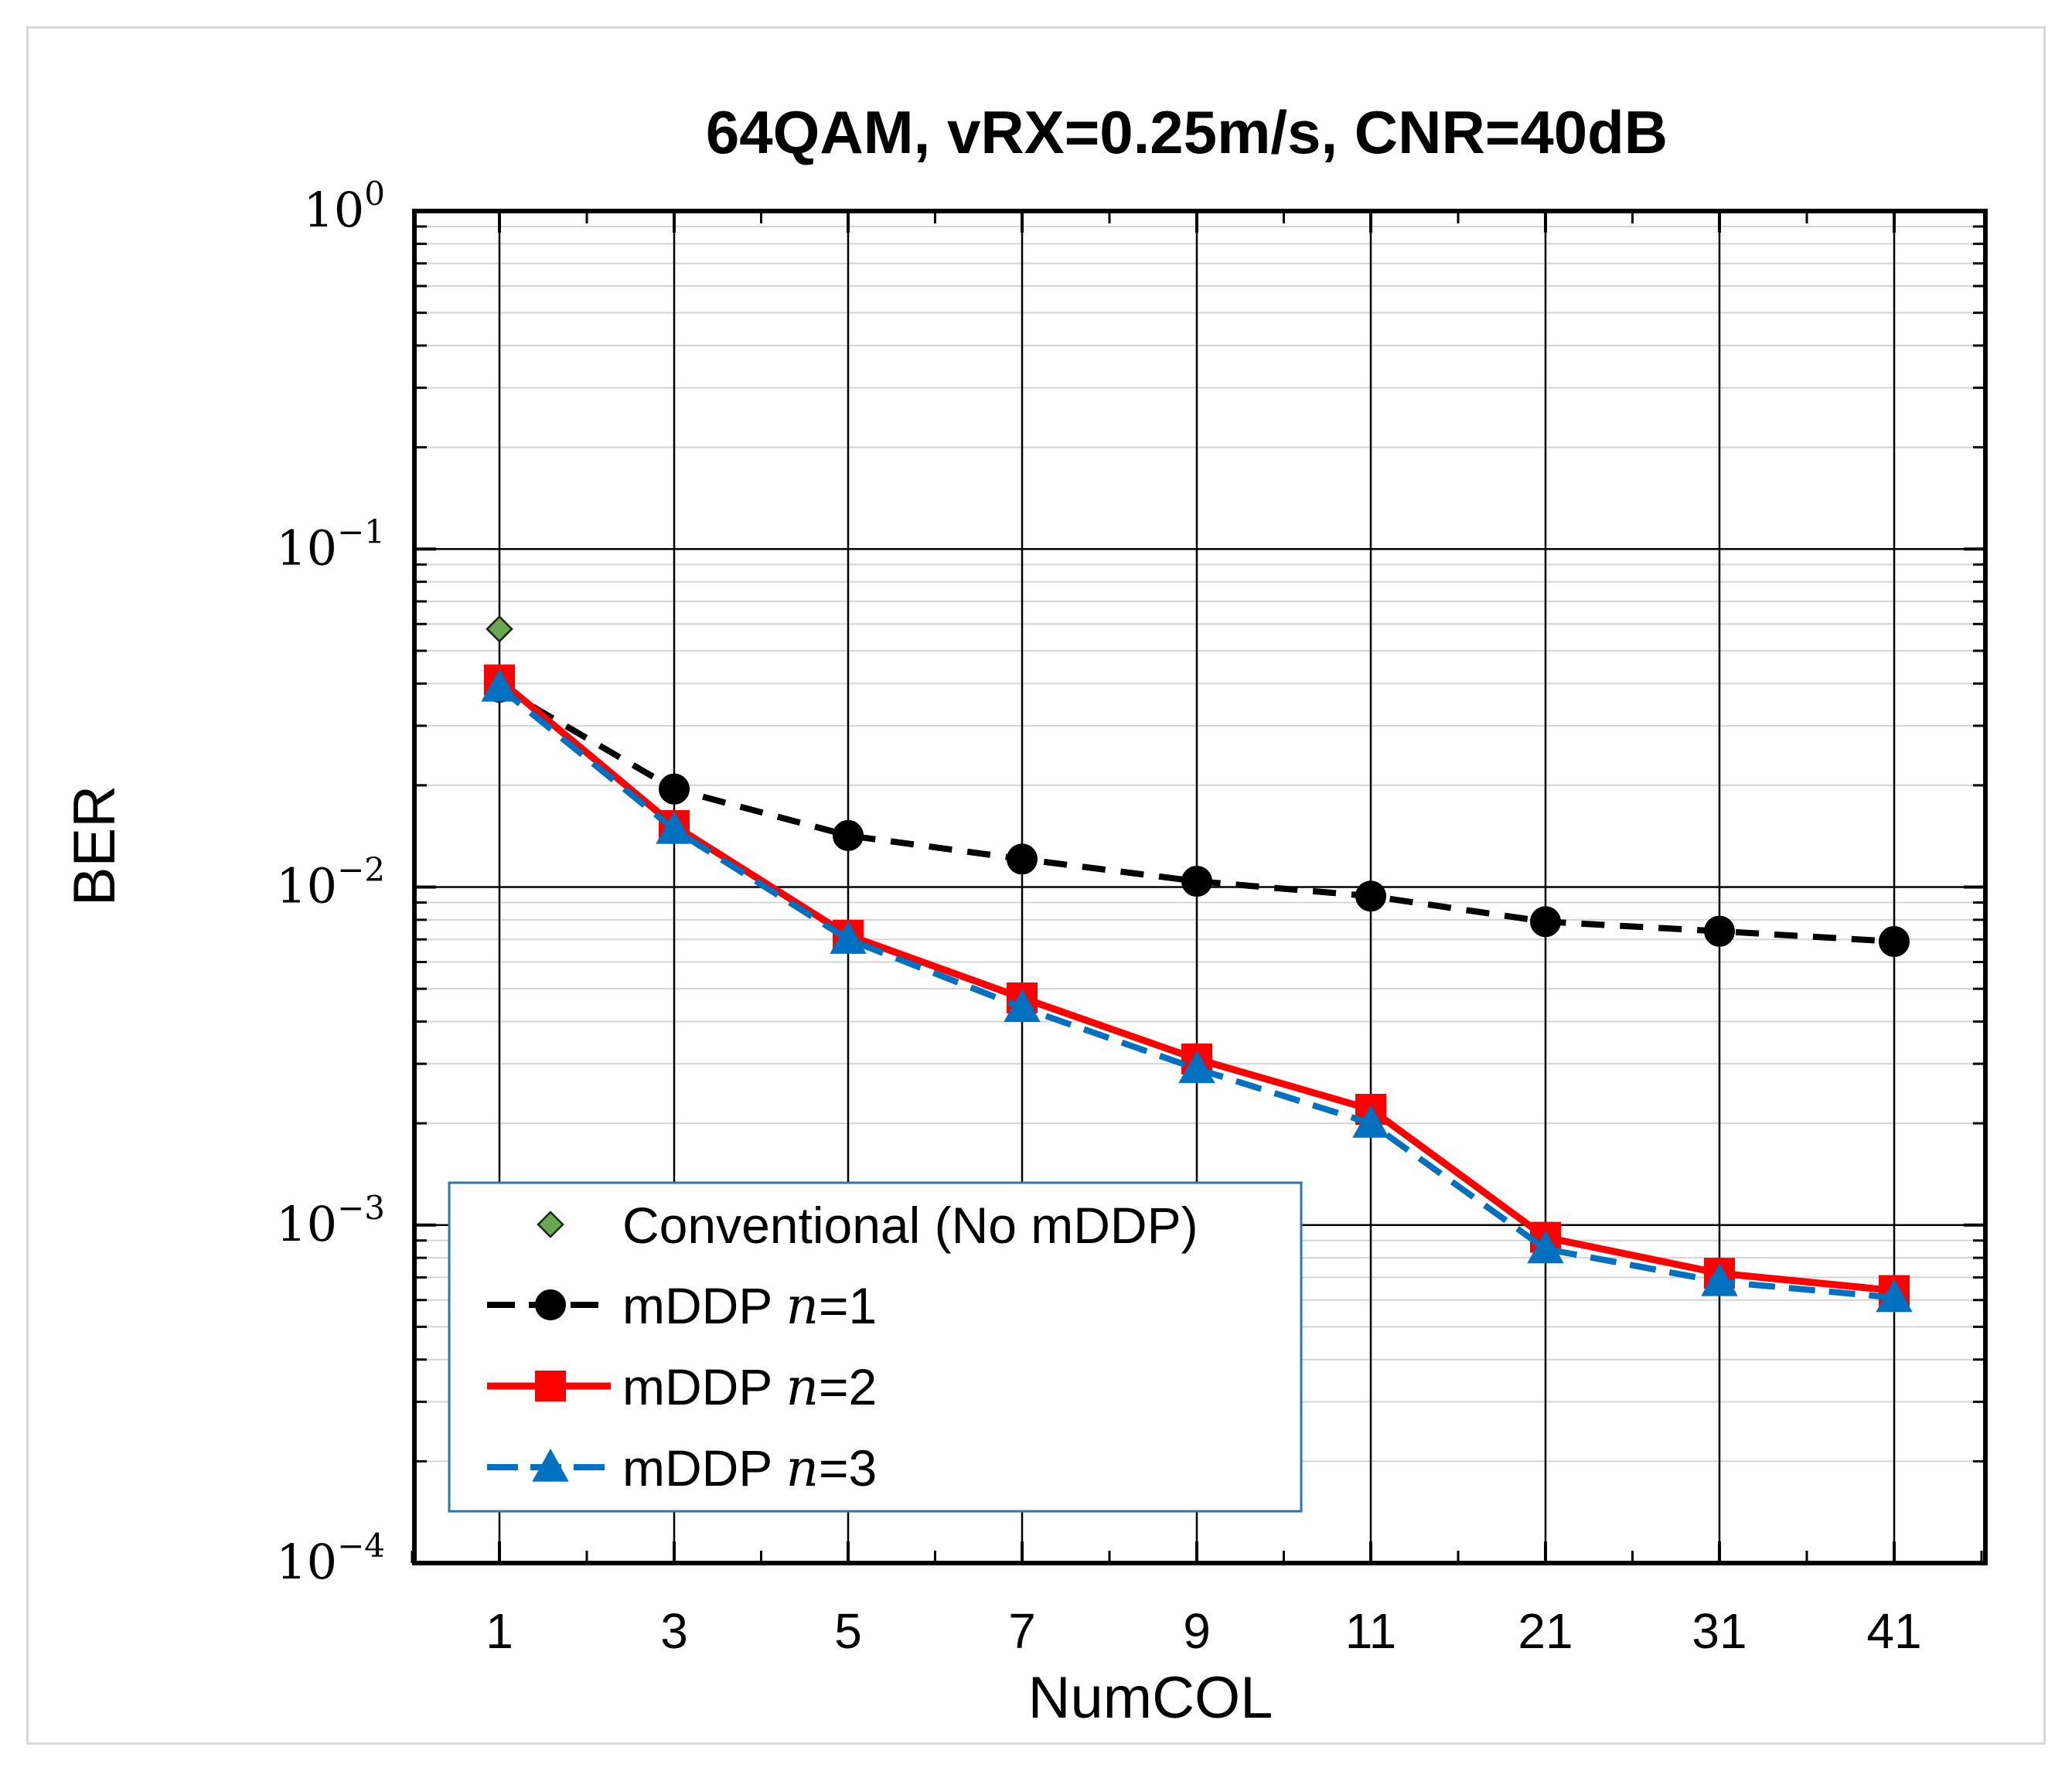 This screenshot has height=1771, width=2072. What do you see at coordinates (1187, 132) in the screenshot?
I see `chart-title: 64QAM, vRX=0.25m/s, CNR=40dB` at bounding box center [1187, 132].